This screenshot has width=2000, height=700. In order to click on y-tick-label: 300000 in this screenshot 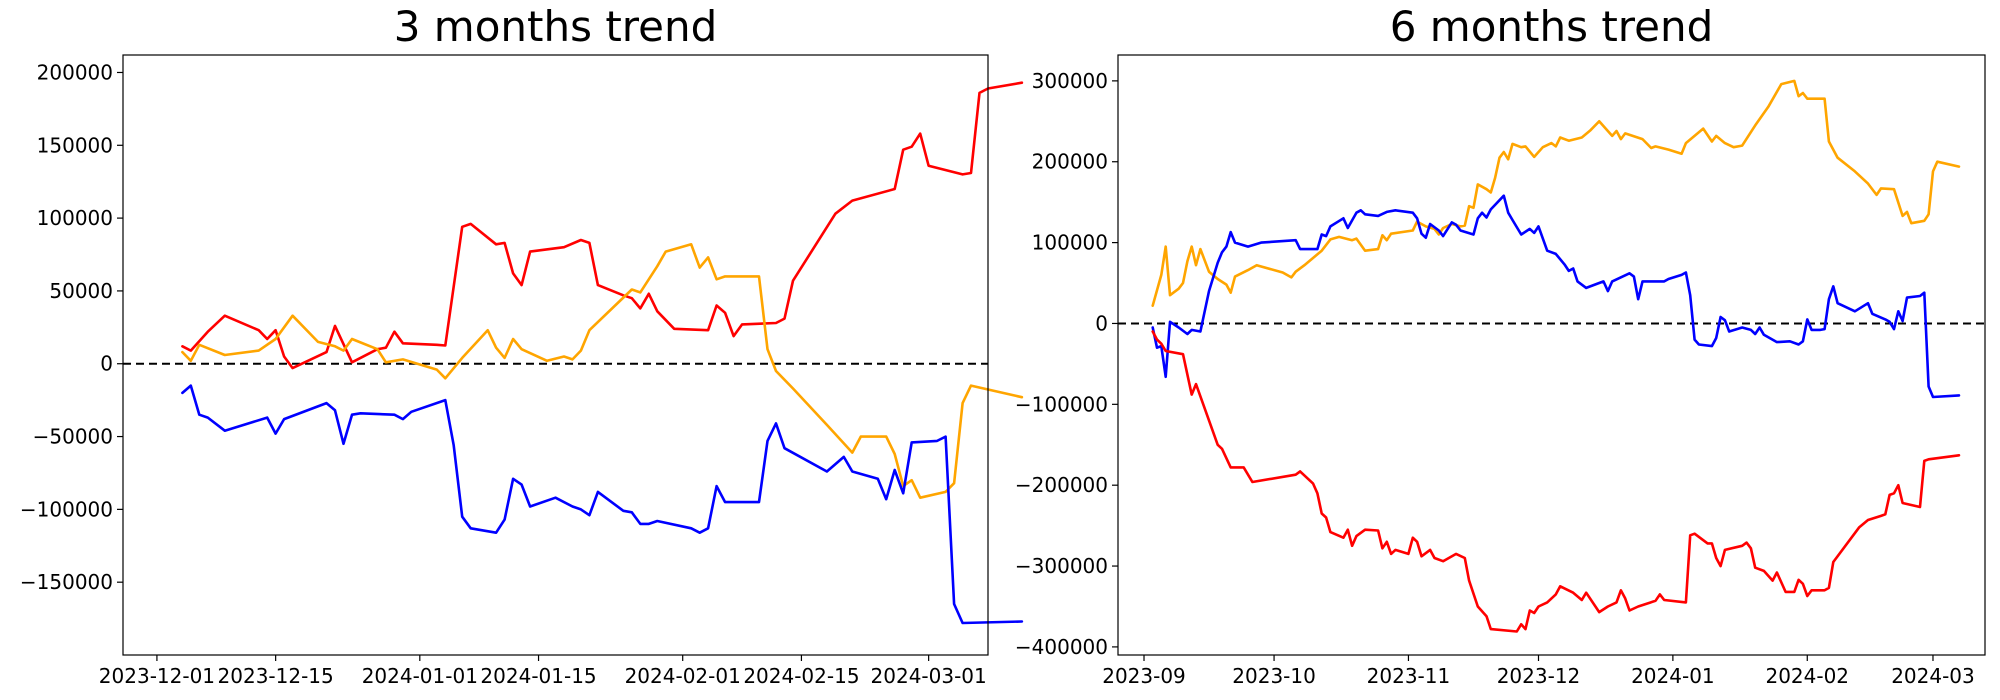, I will do `click(1070, 81)`.